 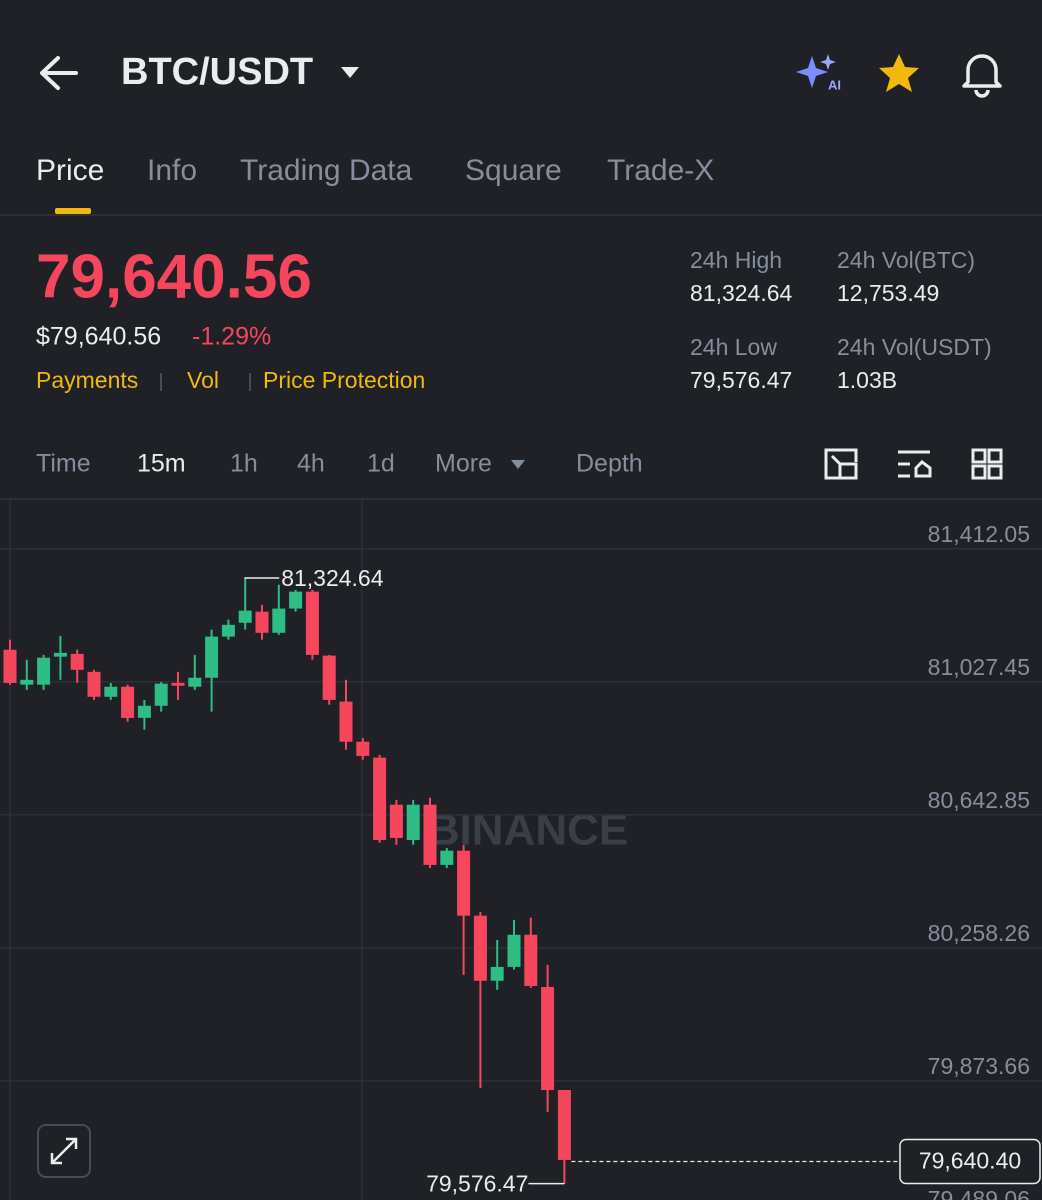 What do you see at coordinates (63, 464) in the screenshot?
I see `interval: Time` at bounding box center [63, 464].